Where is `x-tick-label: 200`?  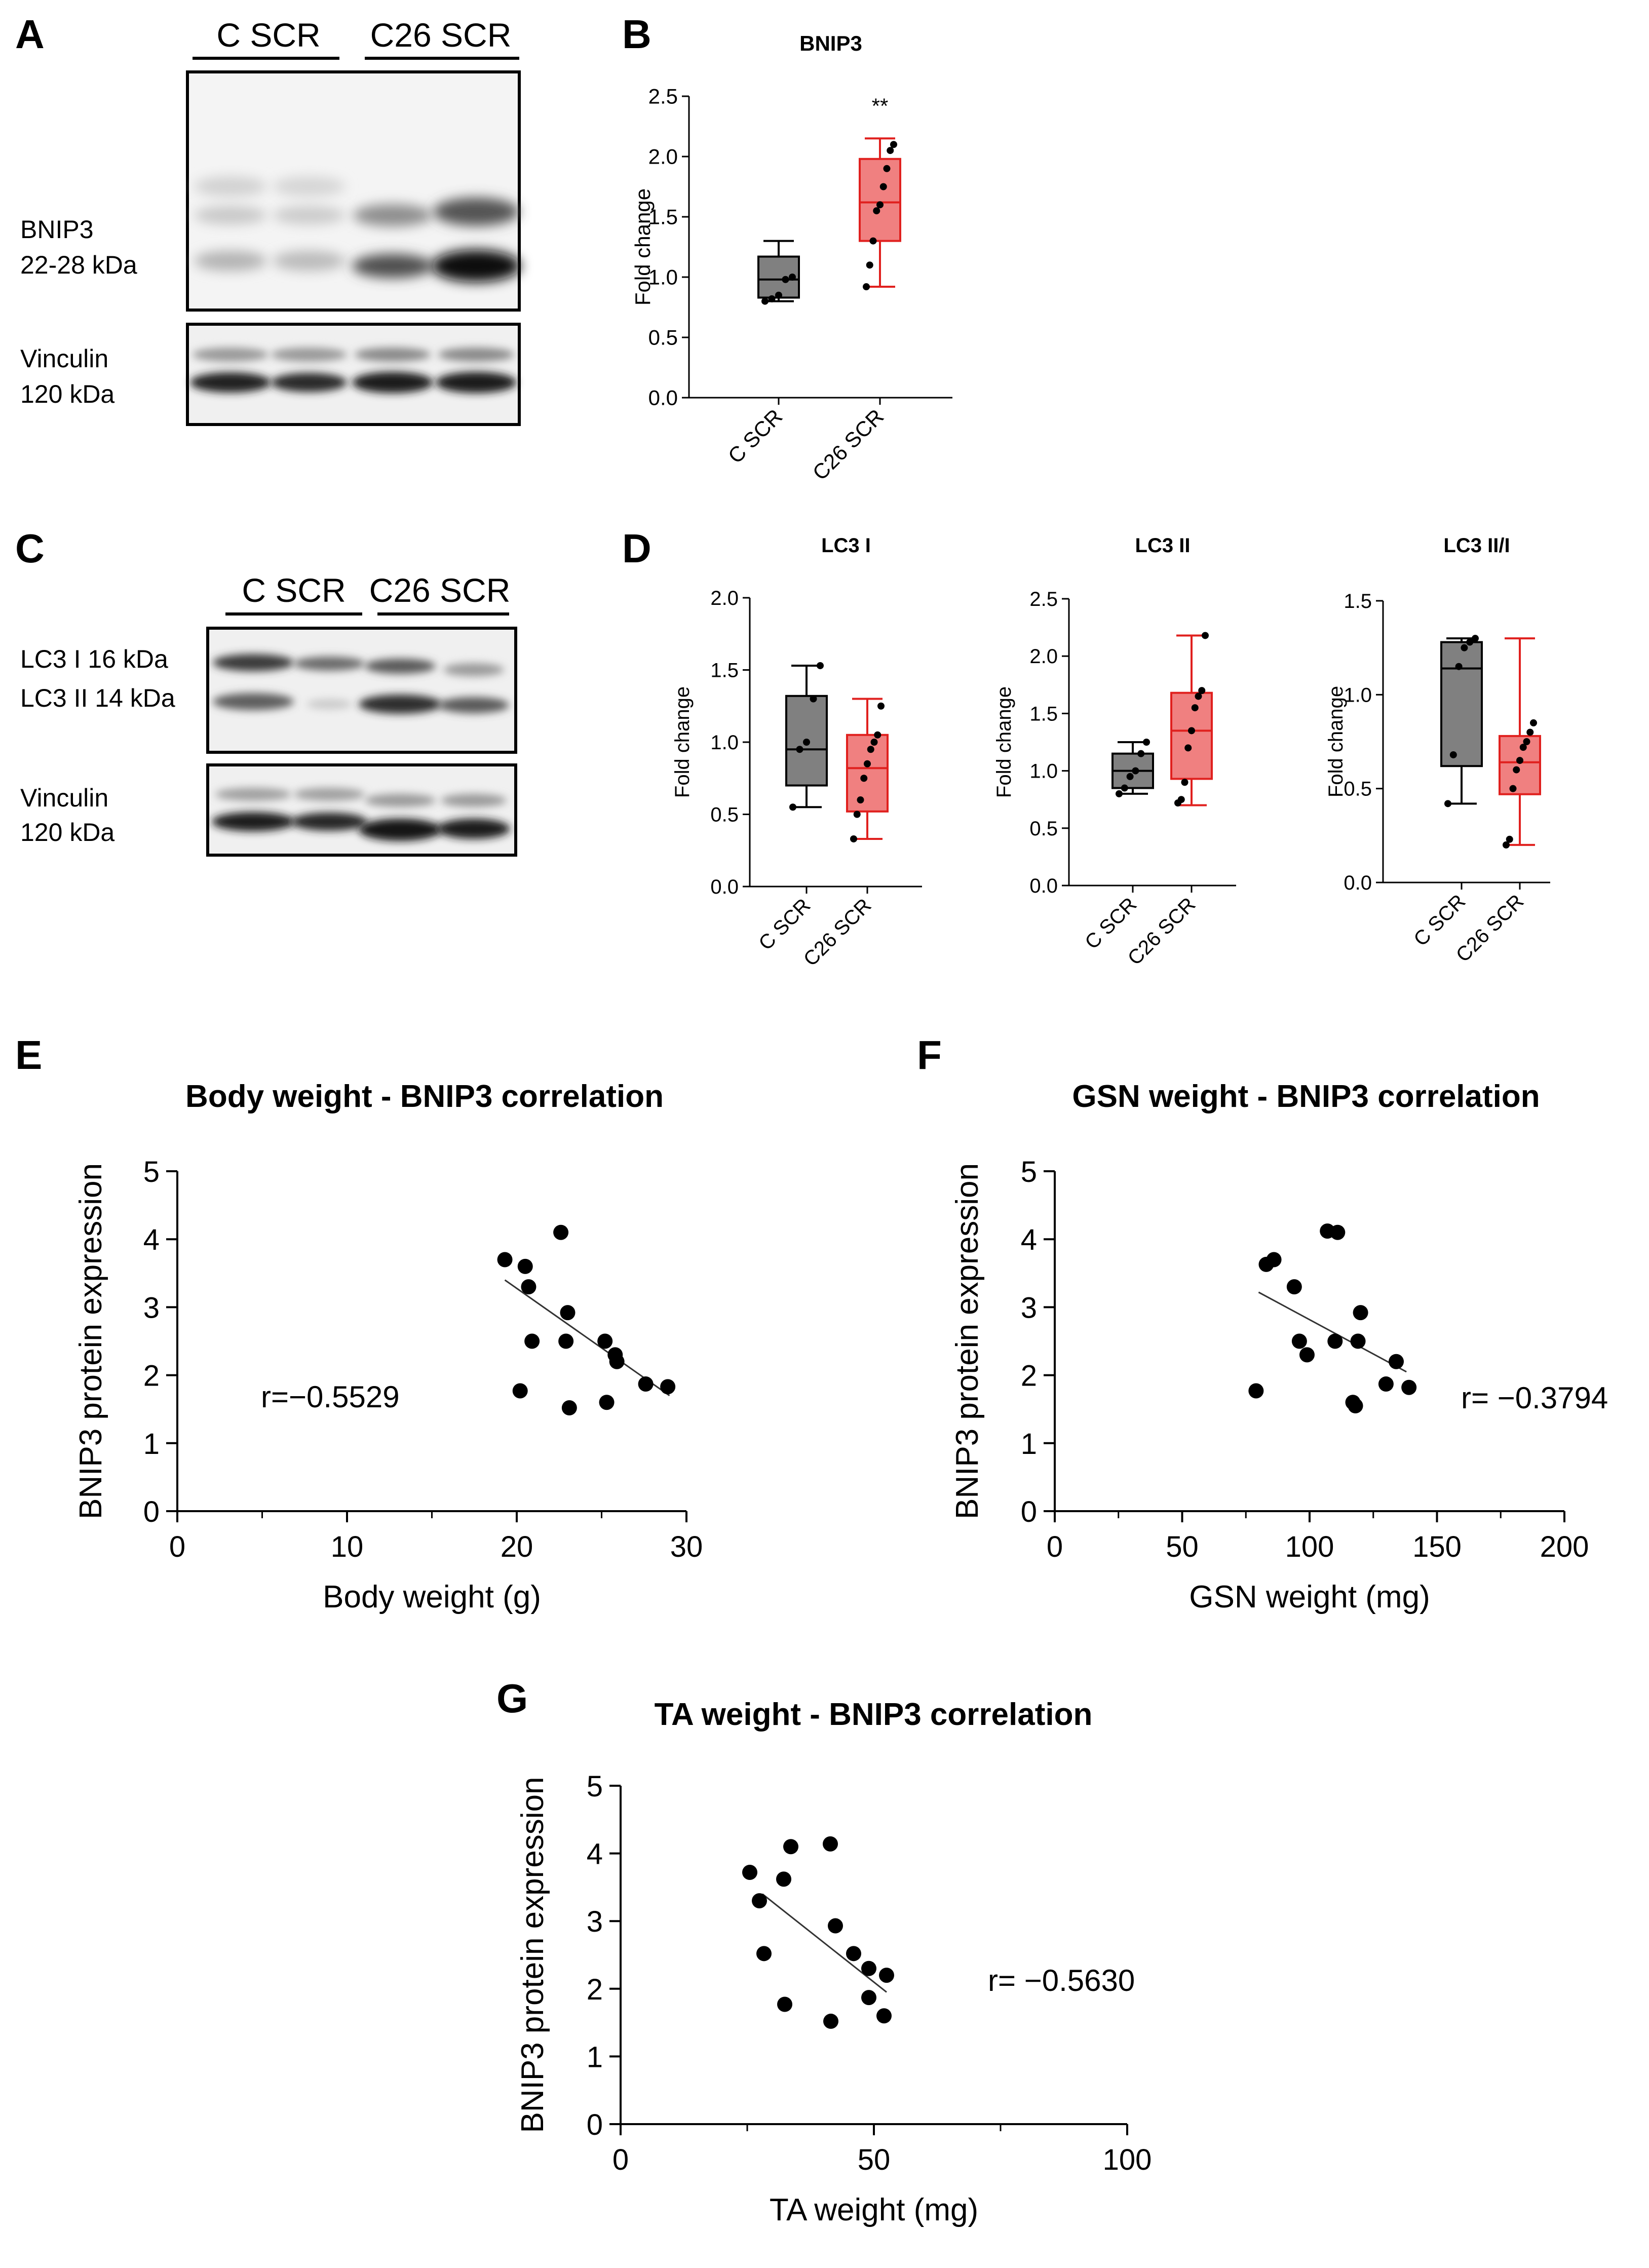 x-tick-label: 200 is located at coordinates (1564, 1546).